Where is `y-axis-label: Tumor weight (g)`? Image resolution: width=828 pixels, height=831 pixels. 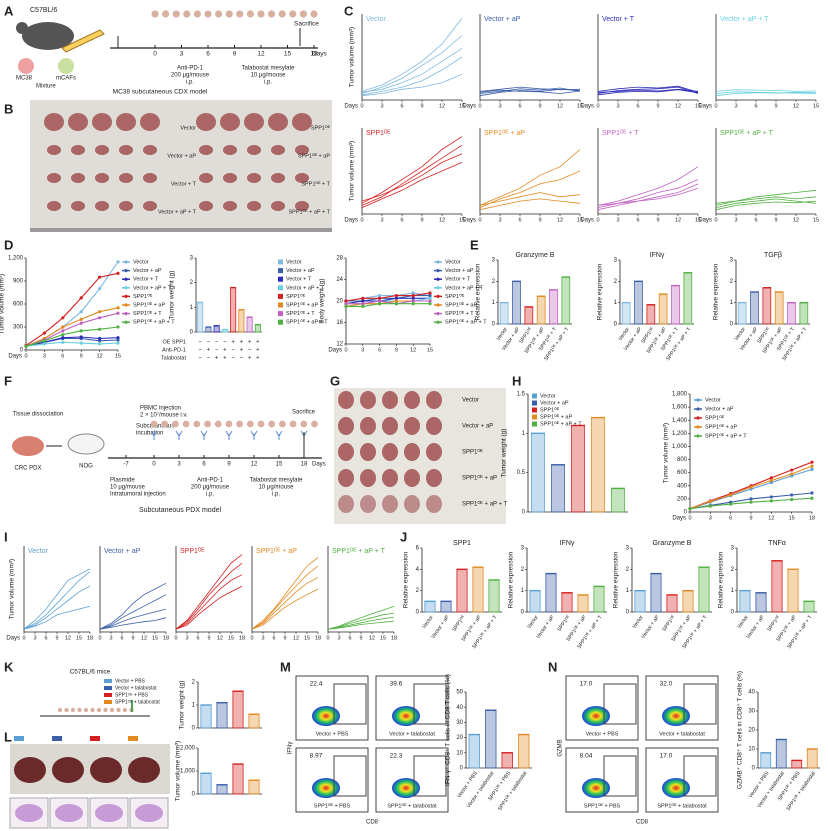
y-axis-label: Tumor weight (g) is located at coordinates (172, 295).